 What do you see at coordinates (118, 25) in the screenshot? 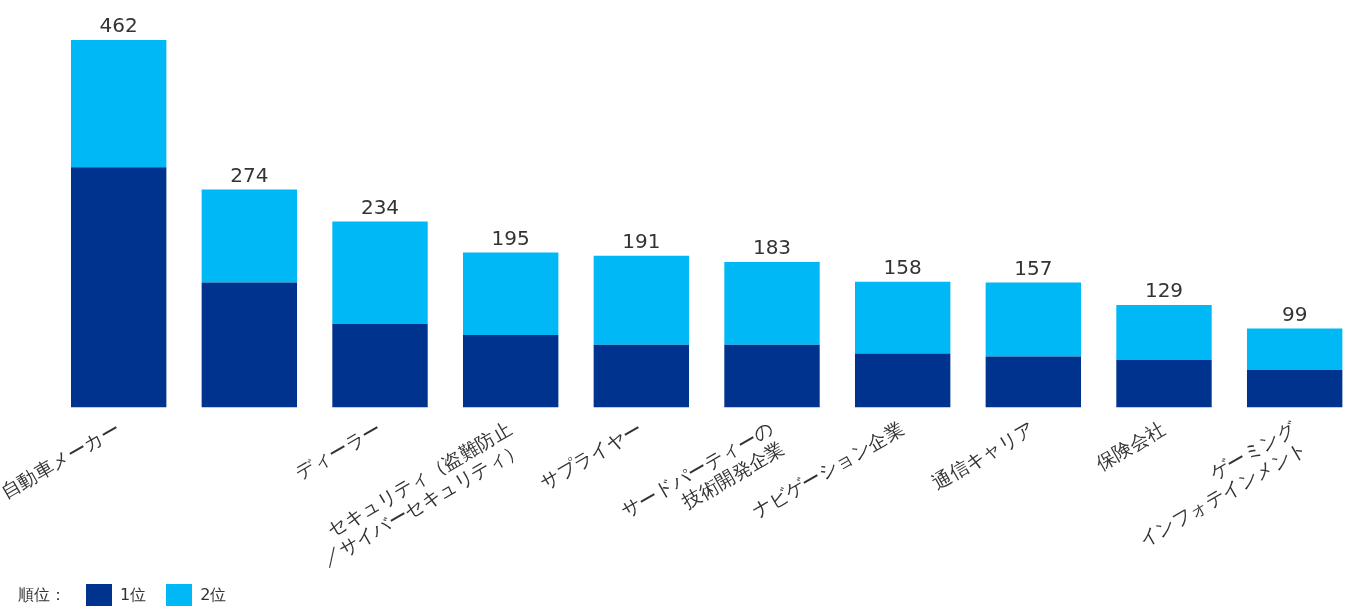
I see `annotation: 462` at bounding box center [118, 25].